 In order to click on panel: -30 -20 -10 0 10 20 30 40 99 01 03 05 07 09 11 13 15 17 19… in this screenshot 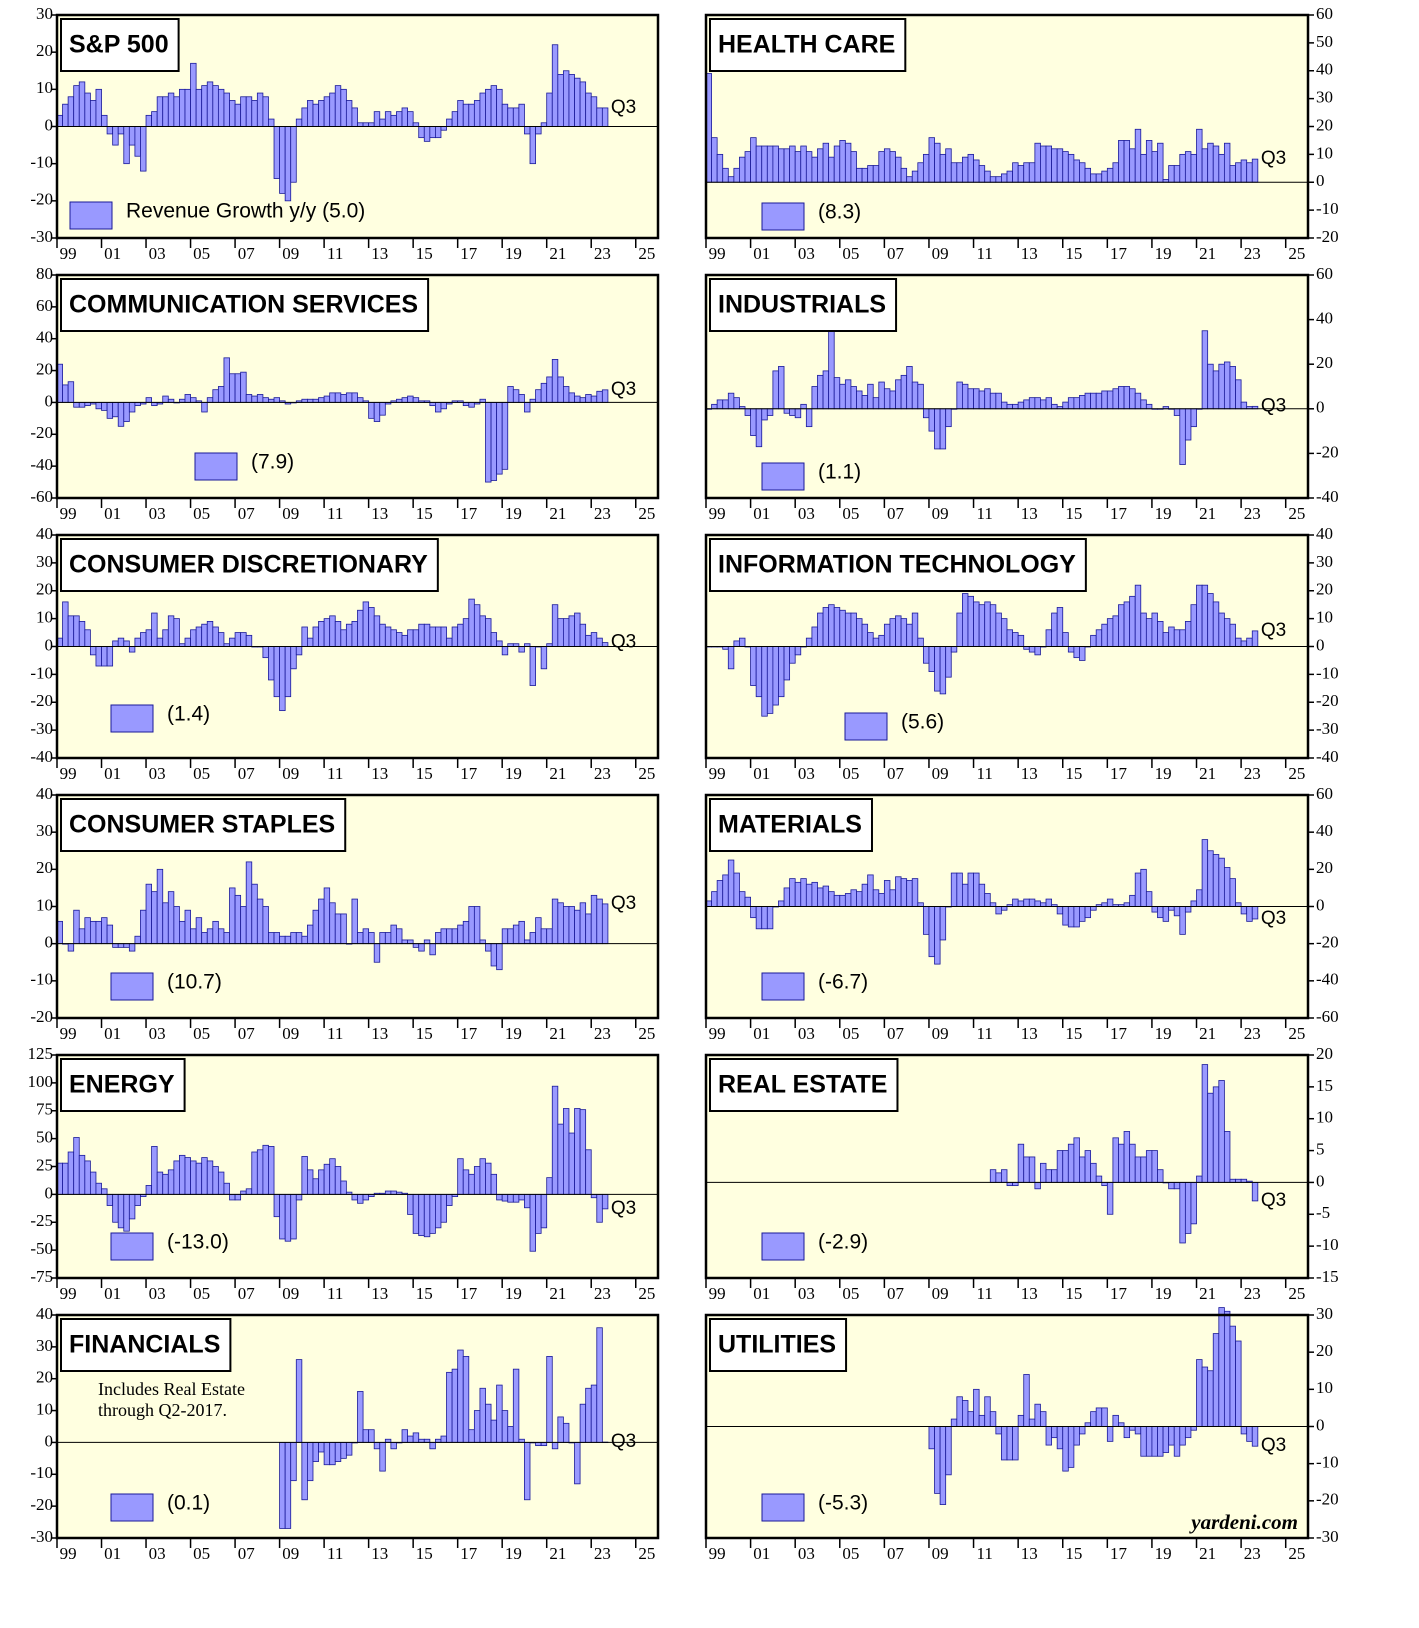, I will do `click(345, 1433)`.